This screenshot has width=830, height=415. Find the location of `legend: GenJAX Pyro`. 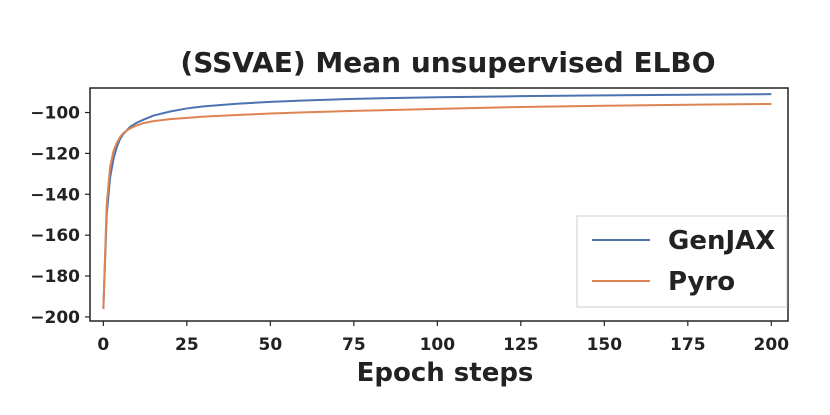

legend: GenJAX Pyro is located at coordinates (682, 261).